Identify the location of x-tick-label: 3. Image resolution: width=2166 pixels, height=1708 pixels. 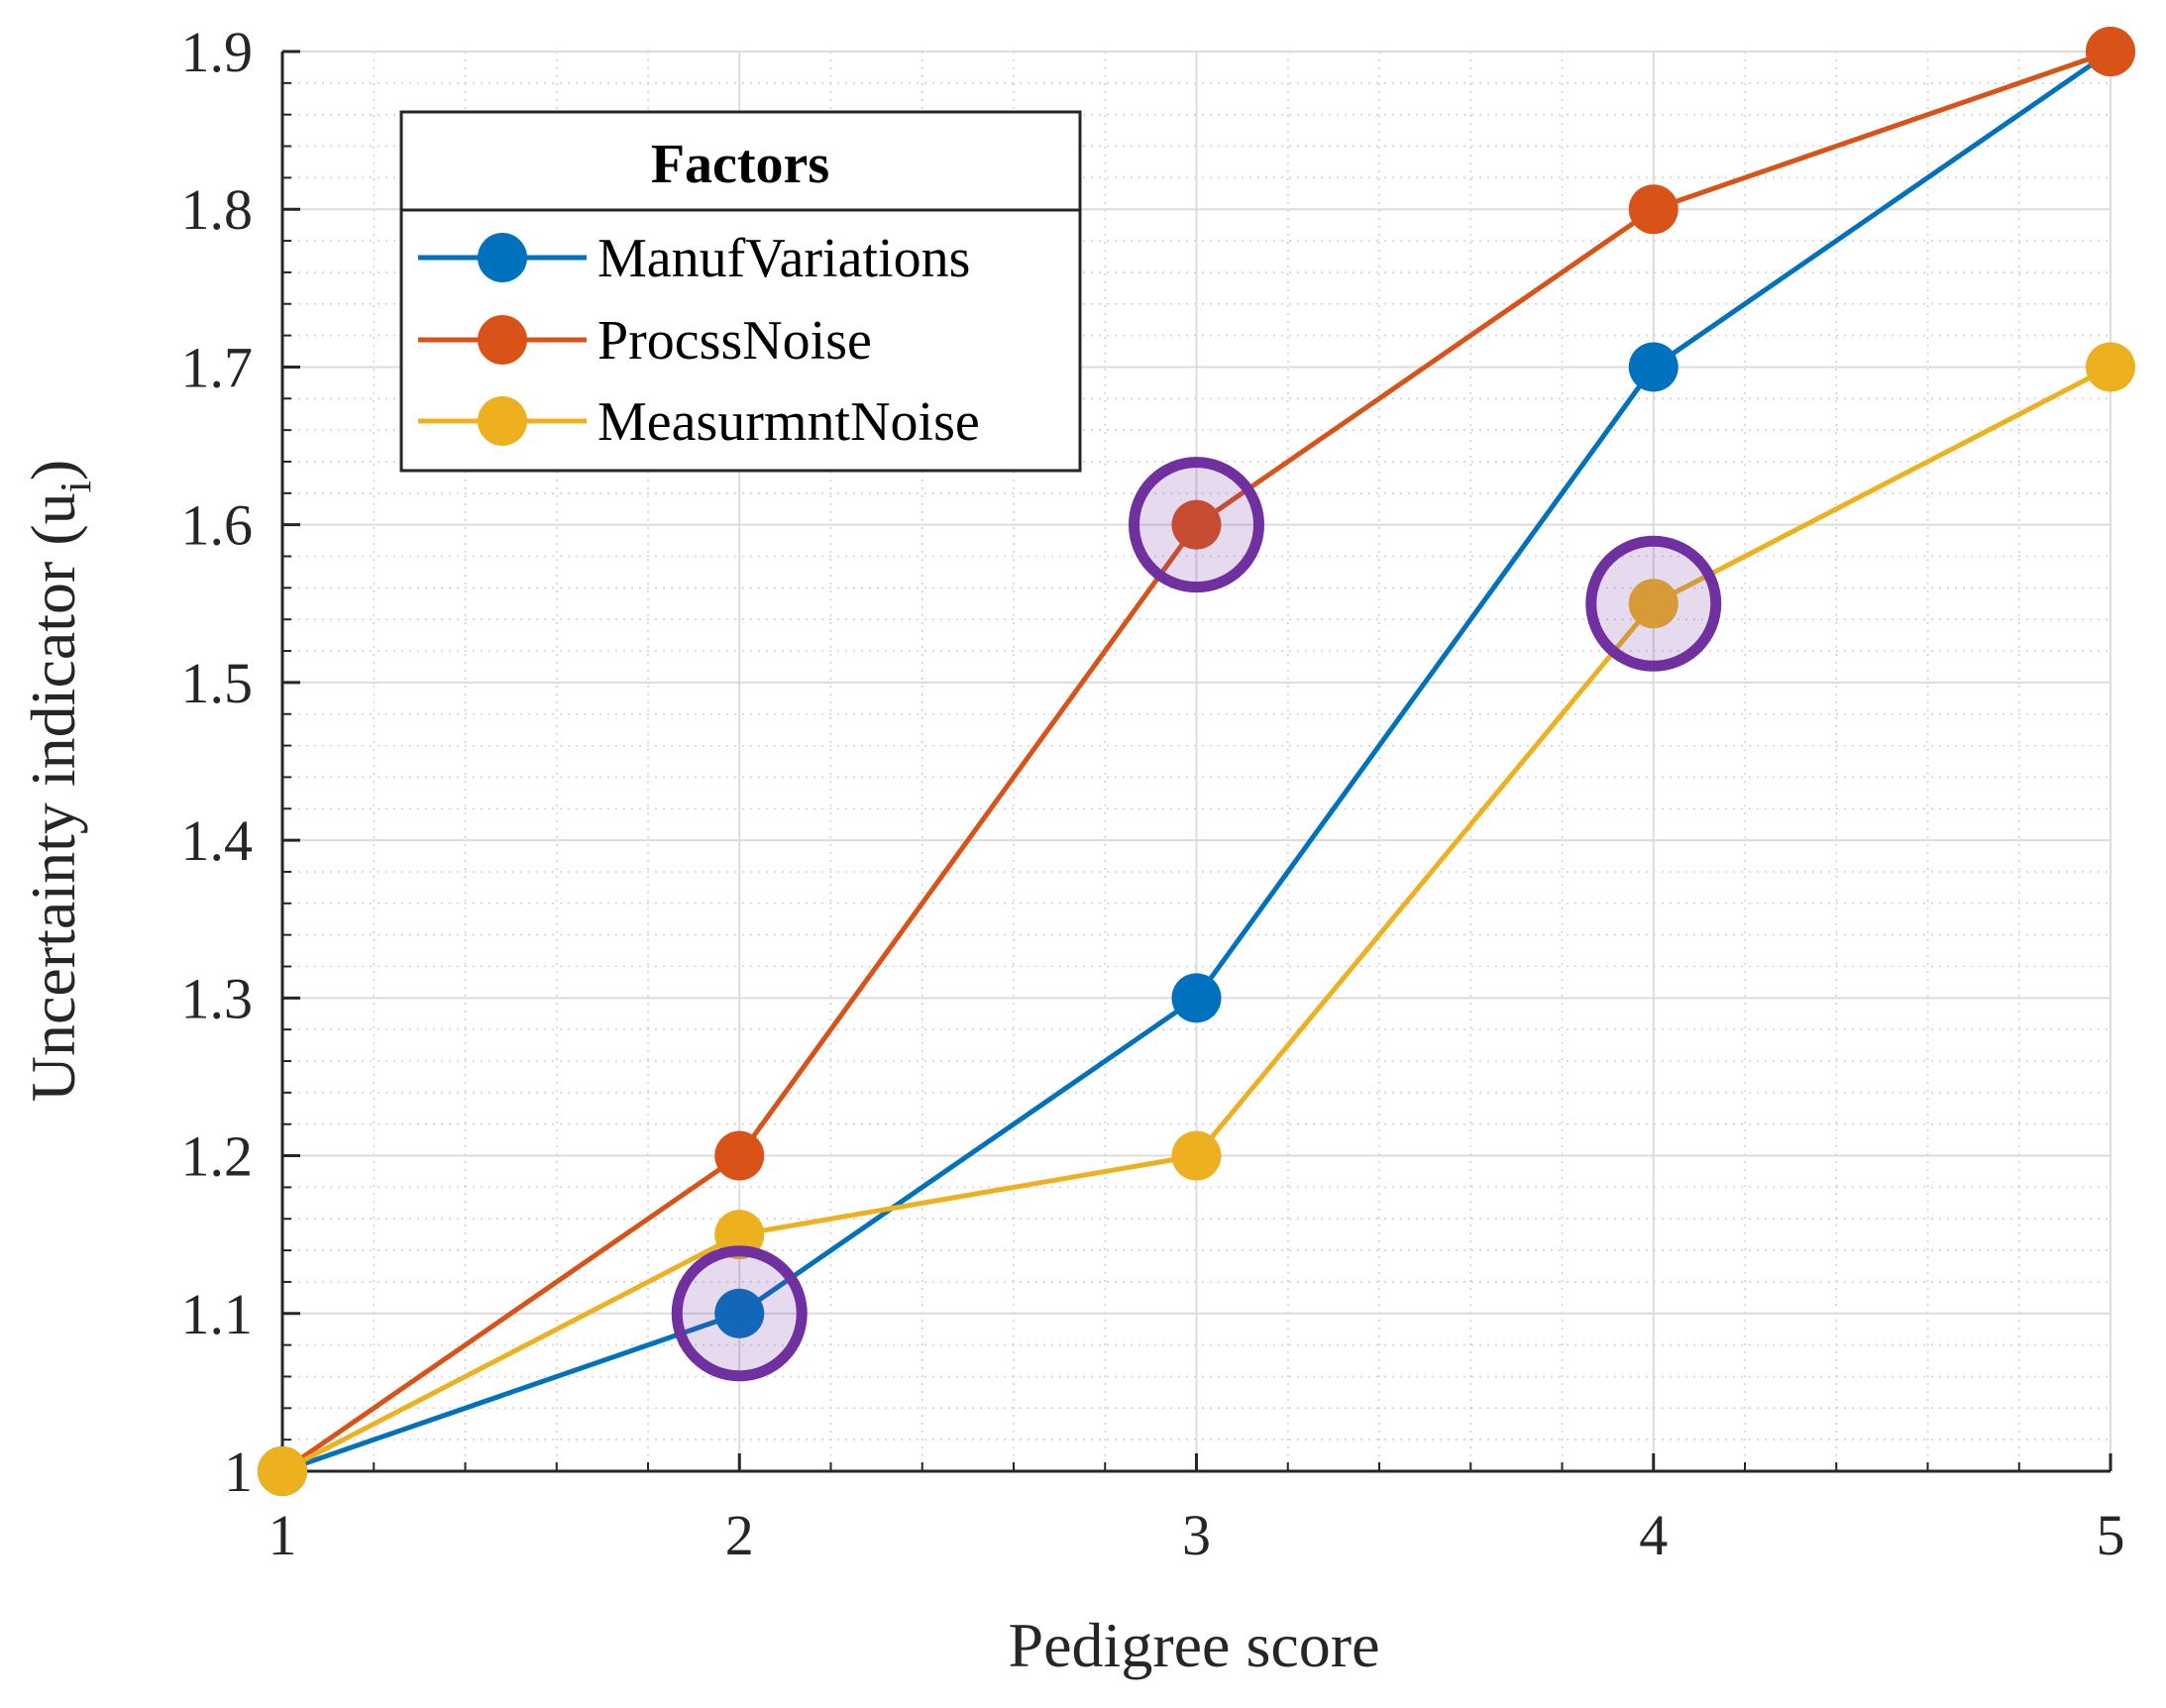
(1196, 1535).